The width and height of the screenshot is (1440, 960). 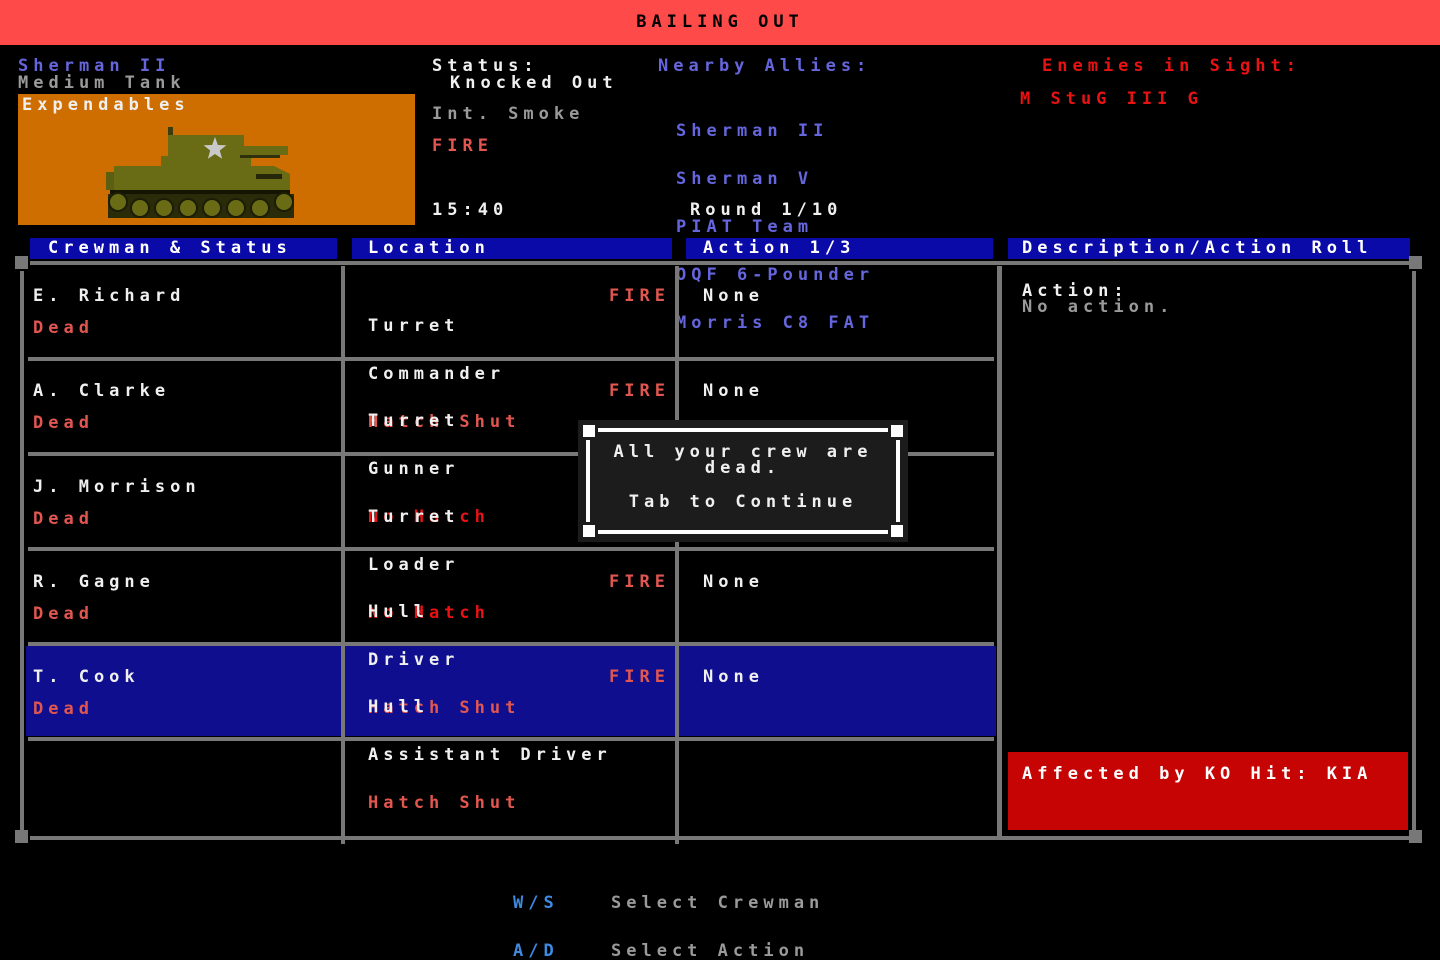 I want to click on action-description: Action: No action., so click(x=1098, y=299).